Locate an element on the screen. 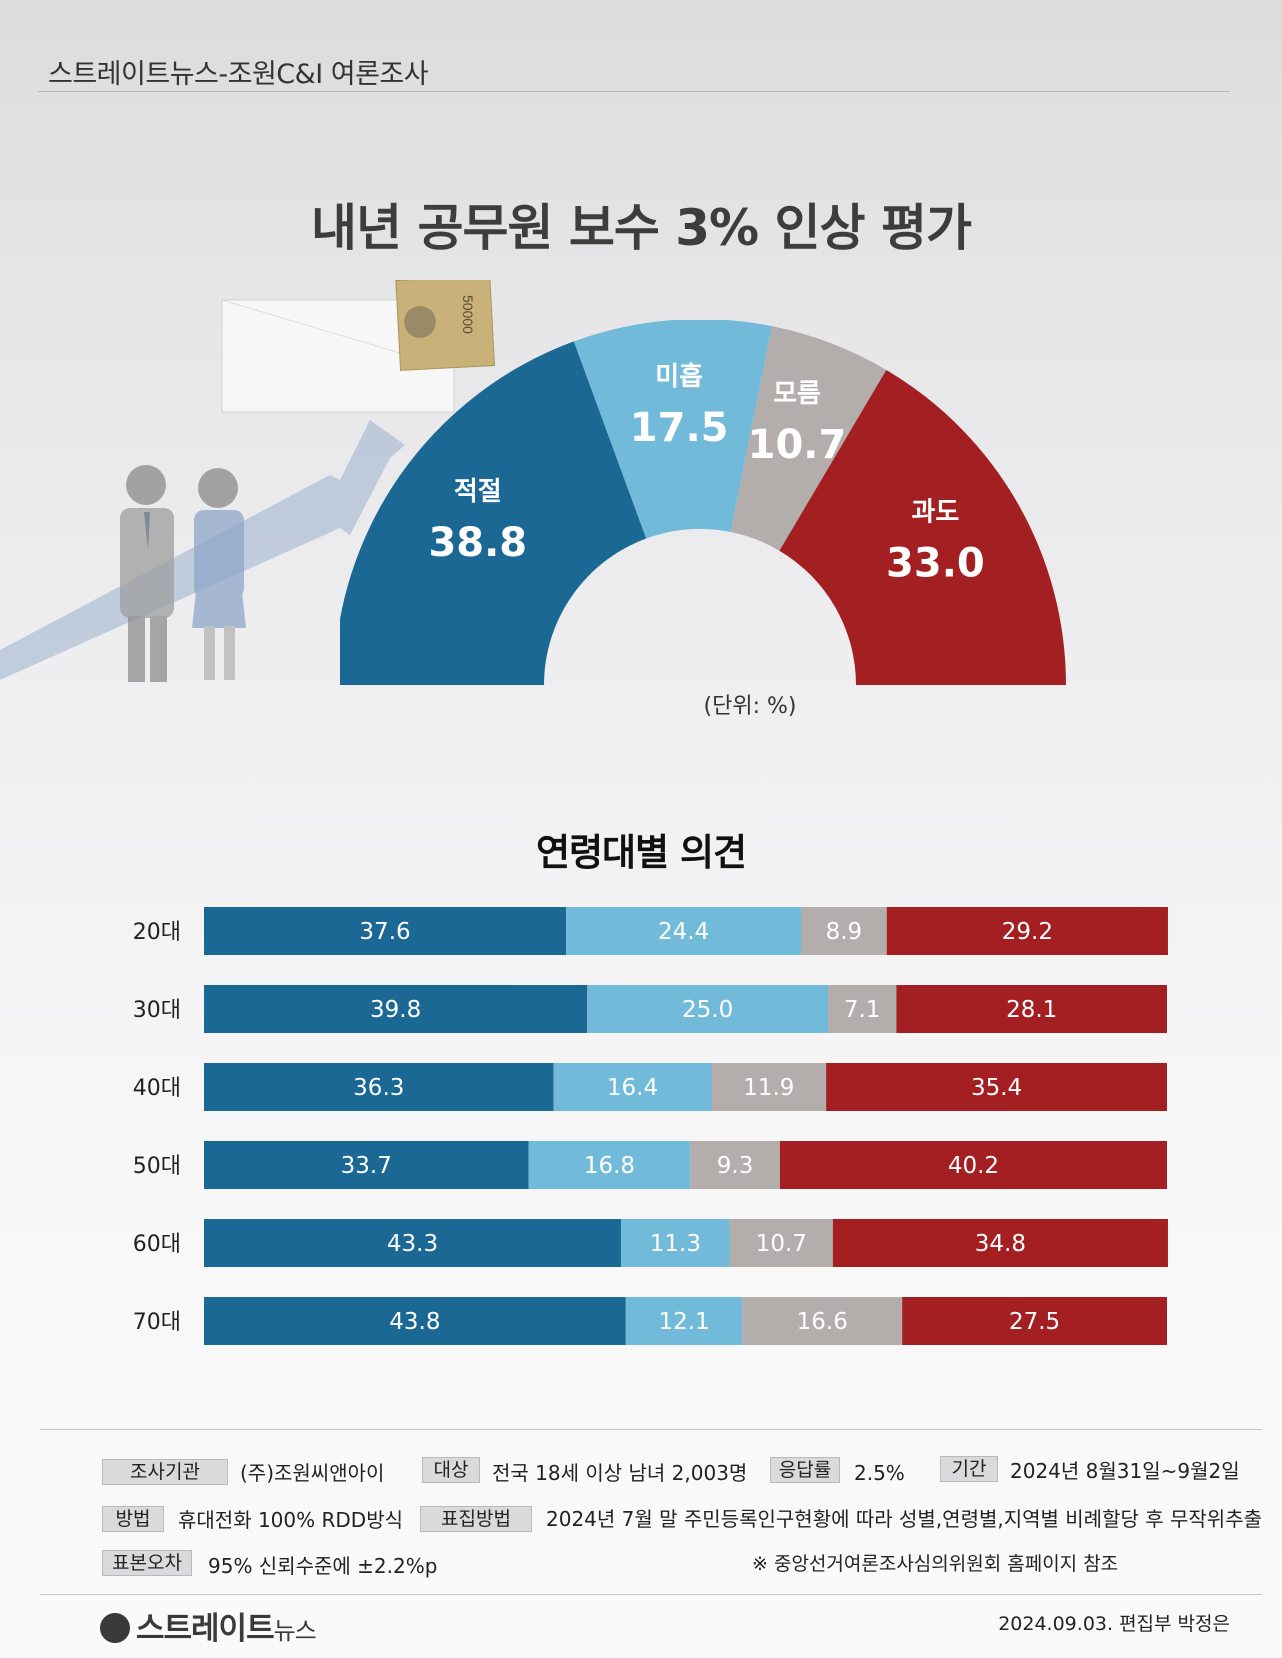 The image size is (1282, 1658). chart-title: 내년 공무원 보수 3% 인상 평가 is located at coordinates (641, 228).